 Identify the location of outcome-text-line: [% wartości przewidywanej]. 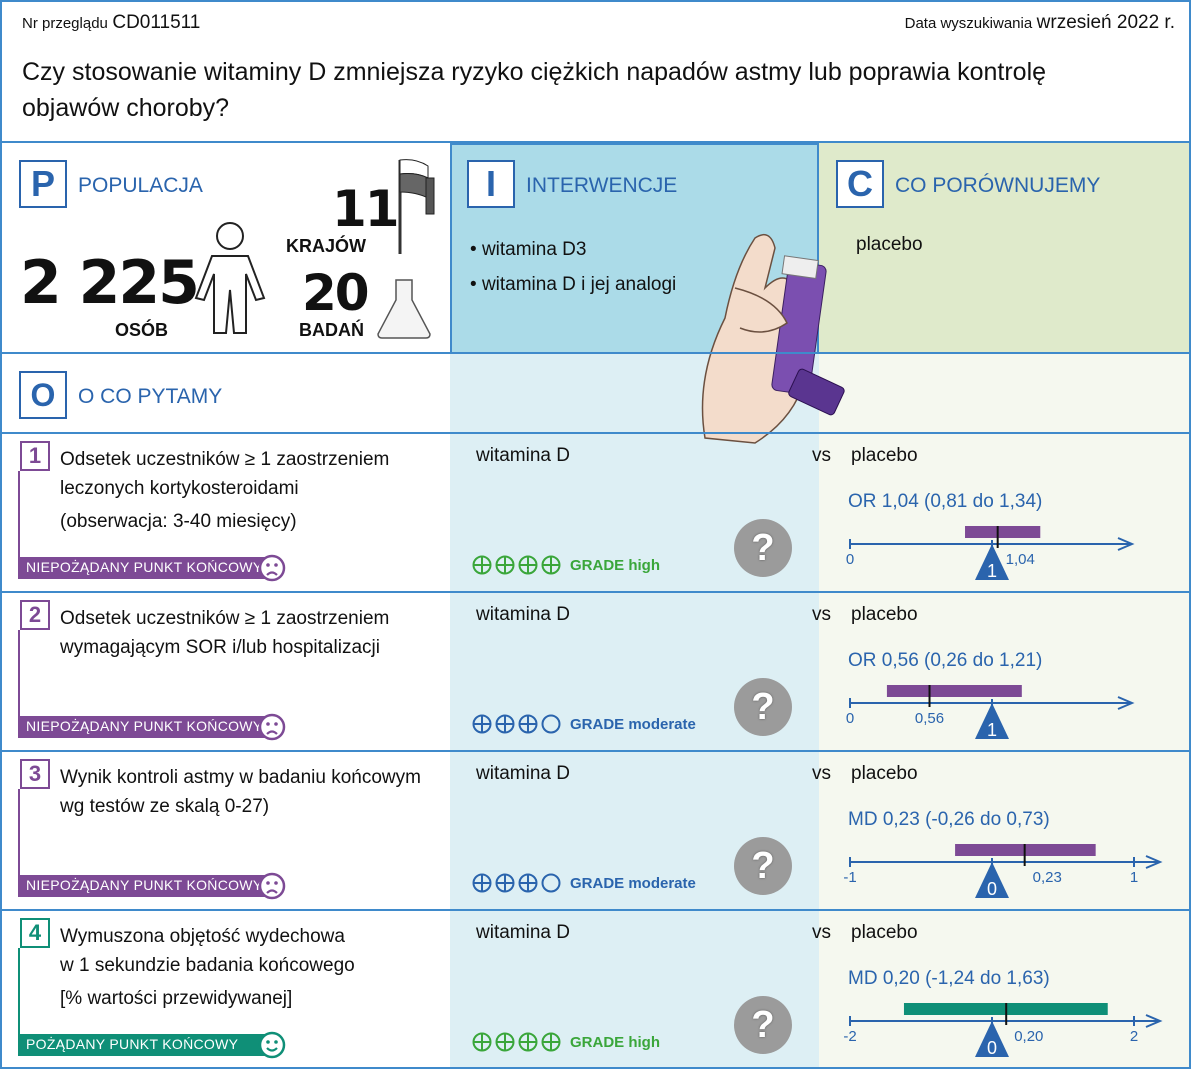
(176, 998).